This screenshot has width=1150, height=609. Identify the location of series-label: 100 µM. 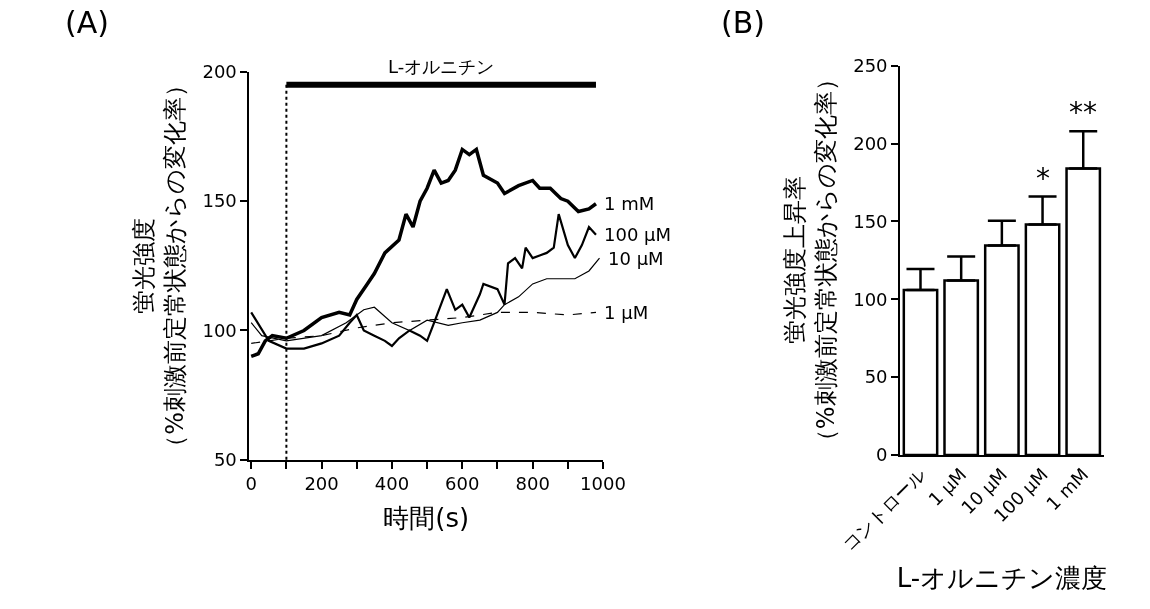
(638, 234).